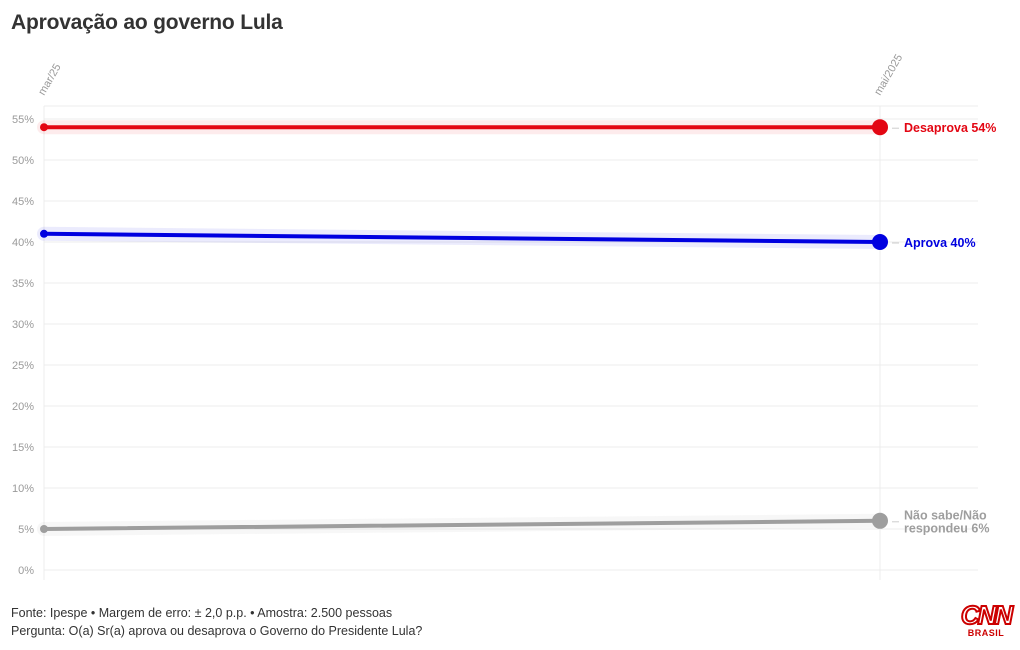 The width and height of the screenshot is (1020, 650). I want to click on series-end-label: Desaprova 54%, so click(950, 128).